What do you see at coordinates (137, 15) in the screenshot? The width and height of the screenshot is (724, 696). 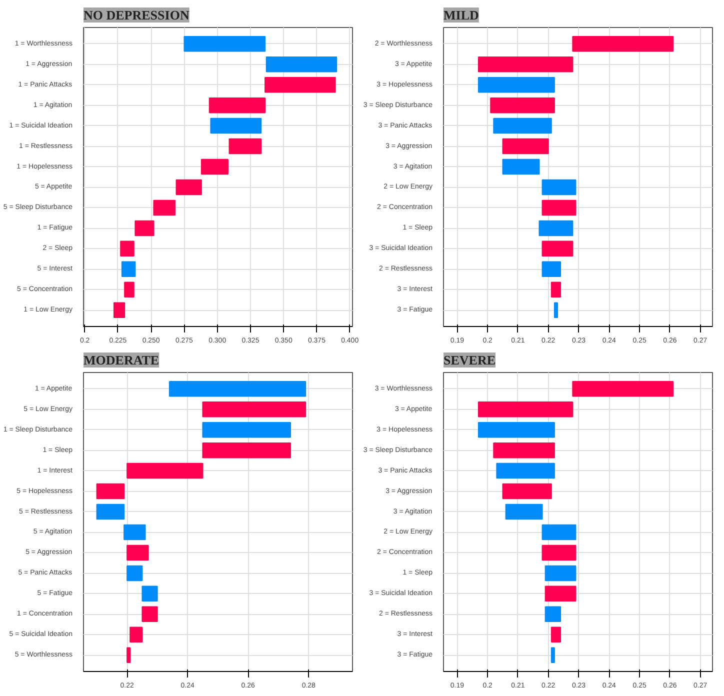 I see `chart-title: NO DEPRESSION` at bounding box center [137, 15].